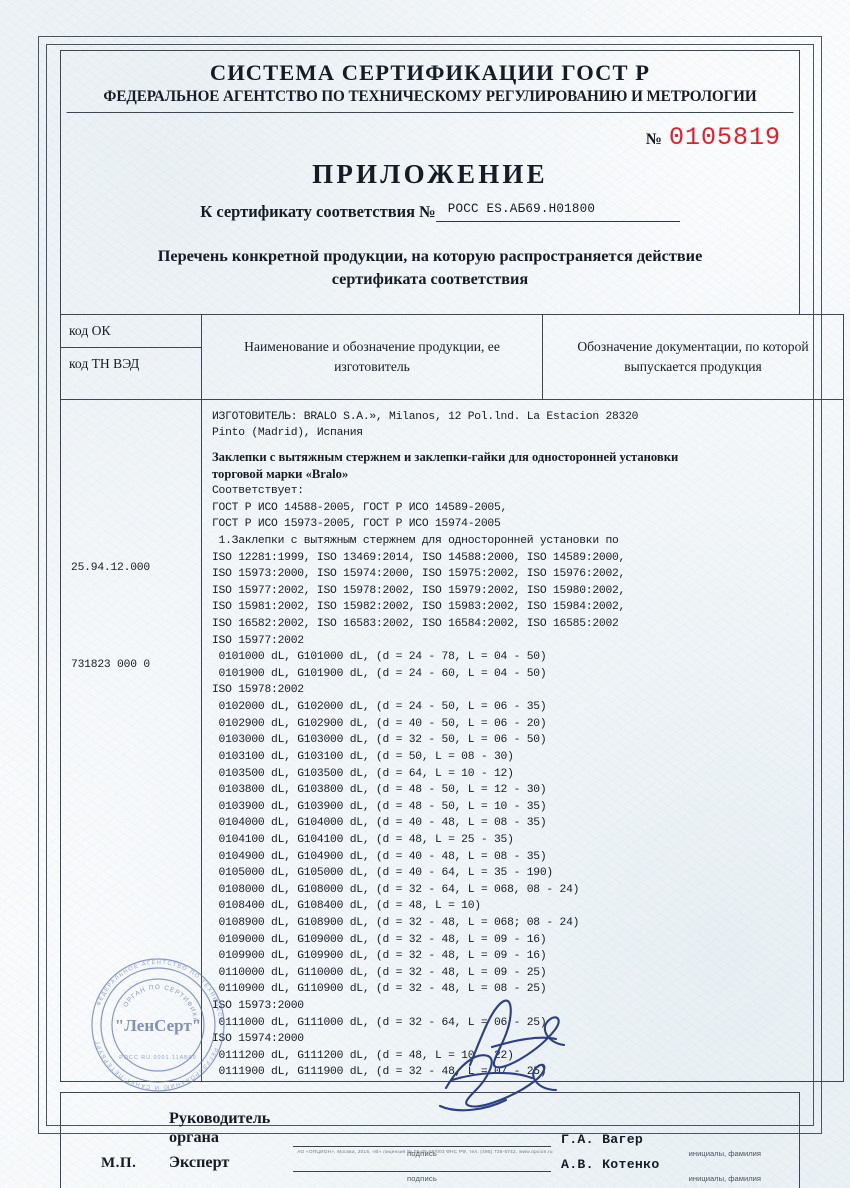  Describe the element at coordinates (318, 211) in the screenshot. I see `certificate-label: К сертификату соответствия №` at that location.